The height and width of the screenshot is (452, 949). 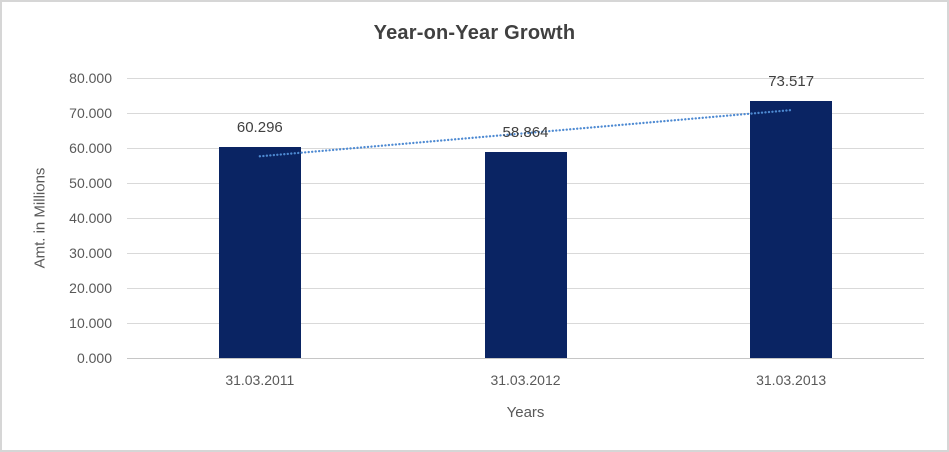 I want to click on y-axis-tick-label: 40.000, so click(x=90, y=218).